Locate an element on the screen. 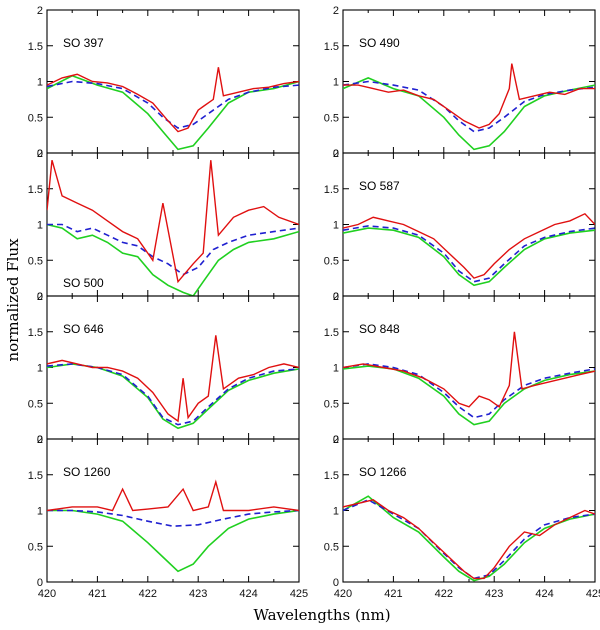 The image size is (600, 630). panel-8: 0 0.5 1 1.5 2 420 421 422 423 424 425 SO 1266 is located at coordinates (462, 517).